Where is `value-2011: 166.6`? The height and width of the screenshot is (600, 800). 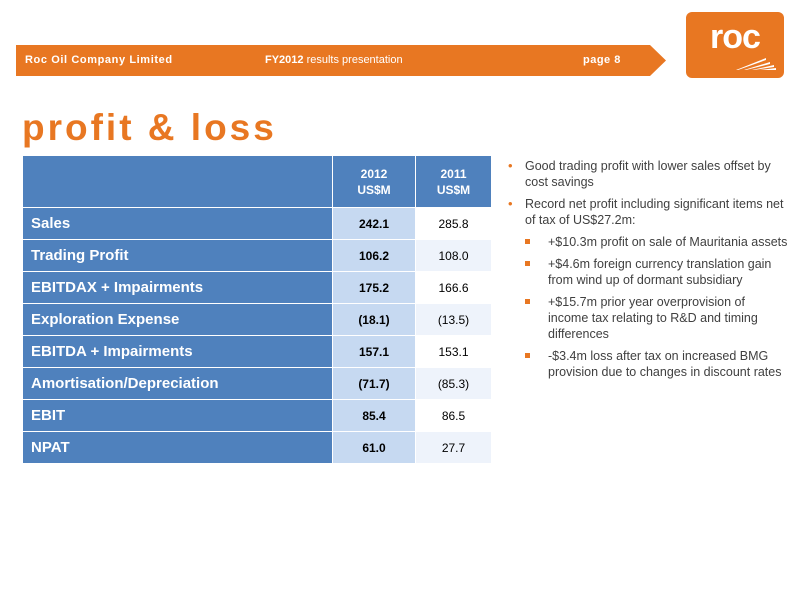 value-2011: 166.6 is located at coordinates (453, 287).